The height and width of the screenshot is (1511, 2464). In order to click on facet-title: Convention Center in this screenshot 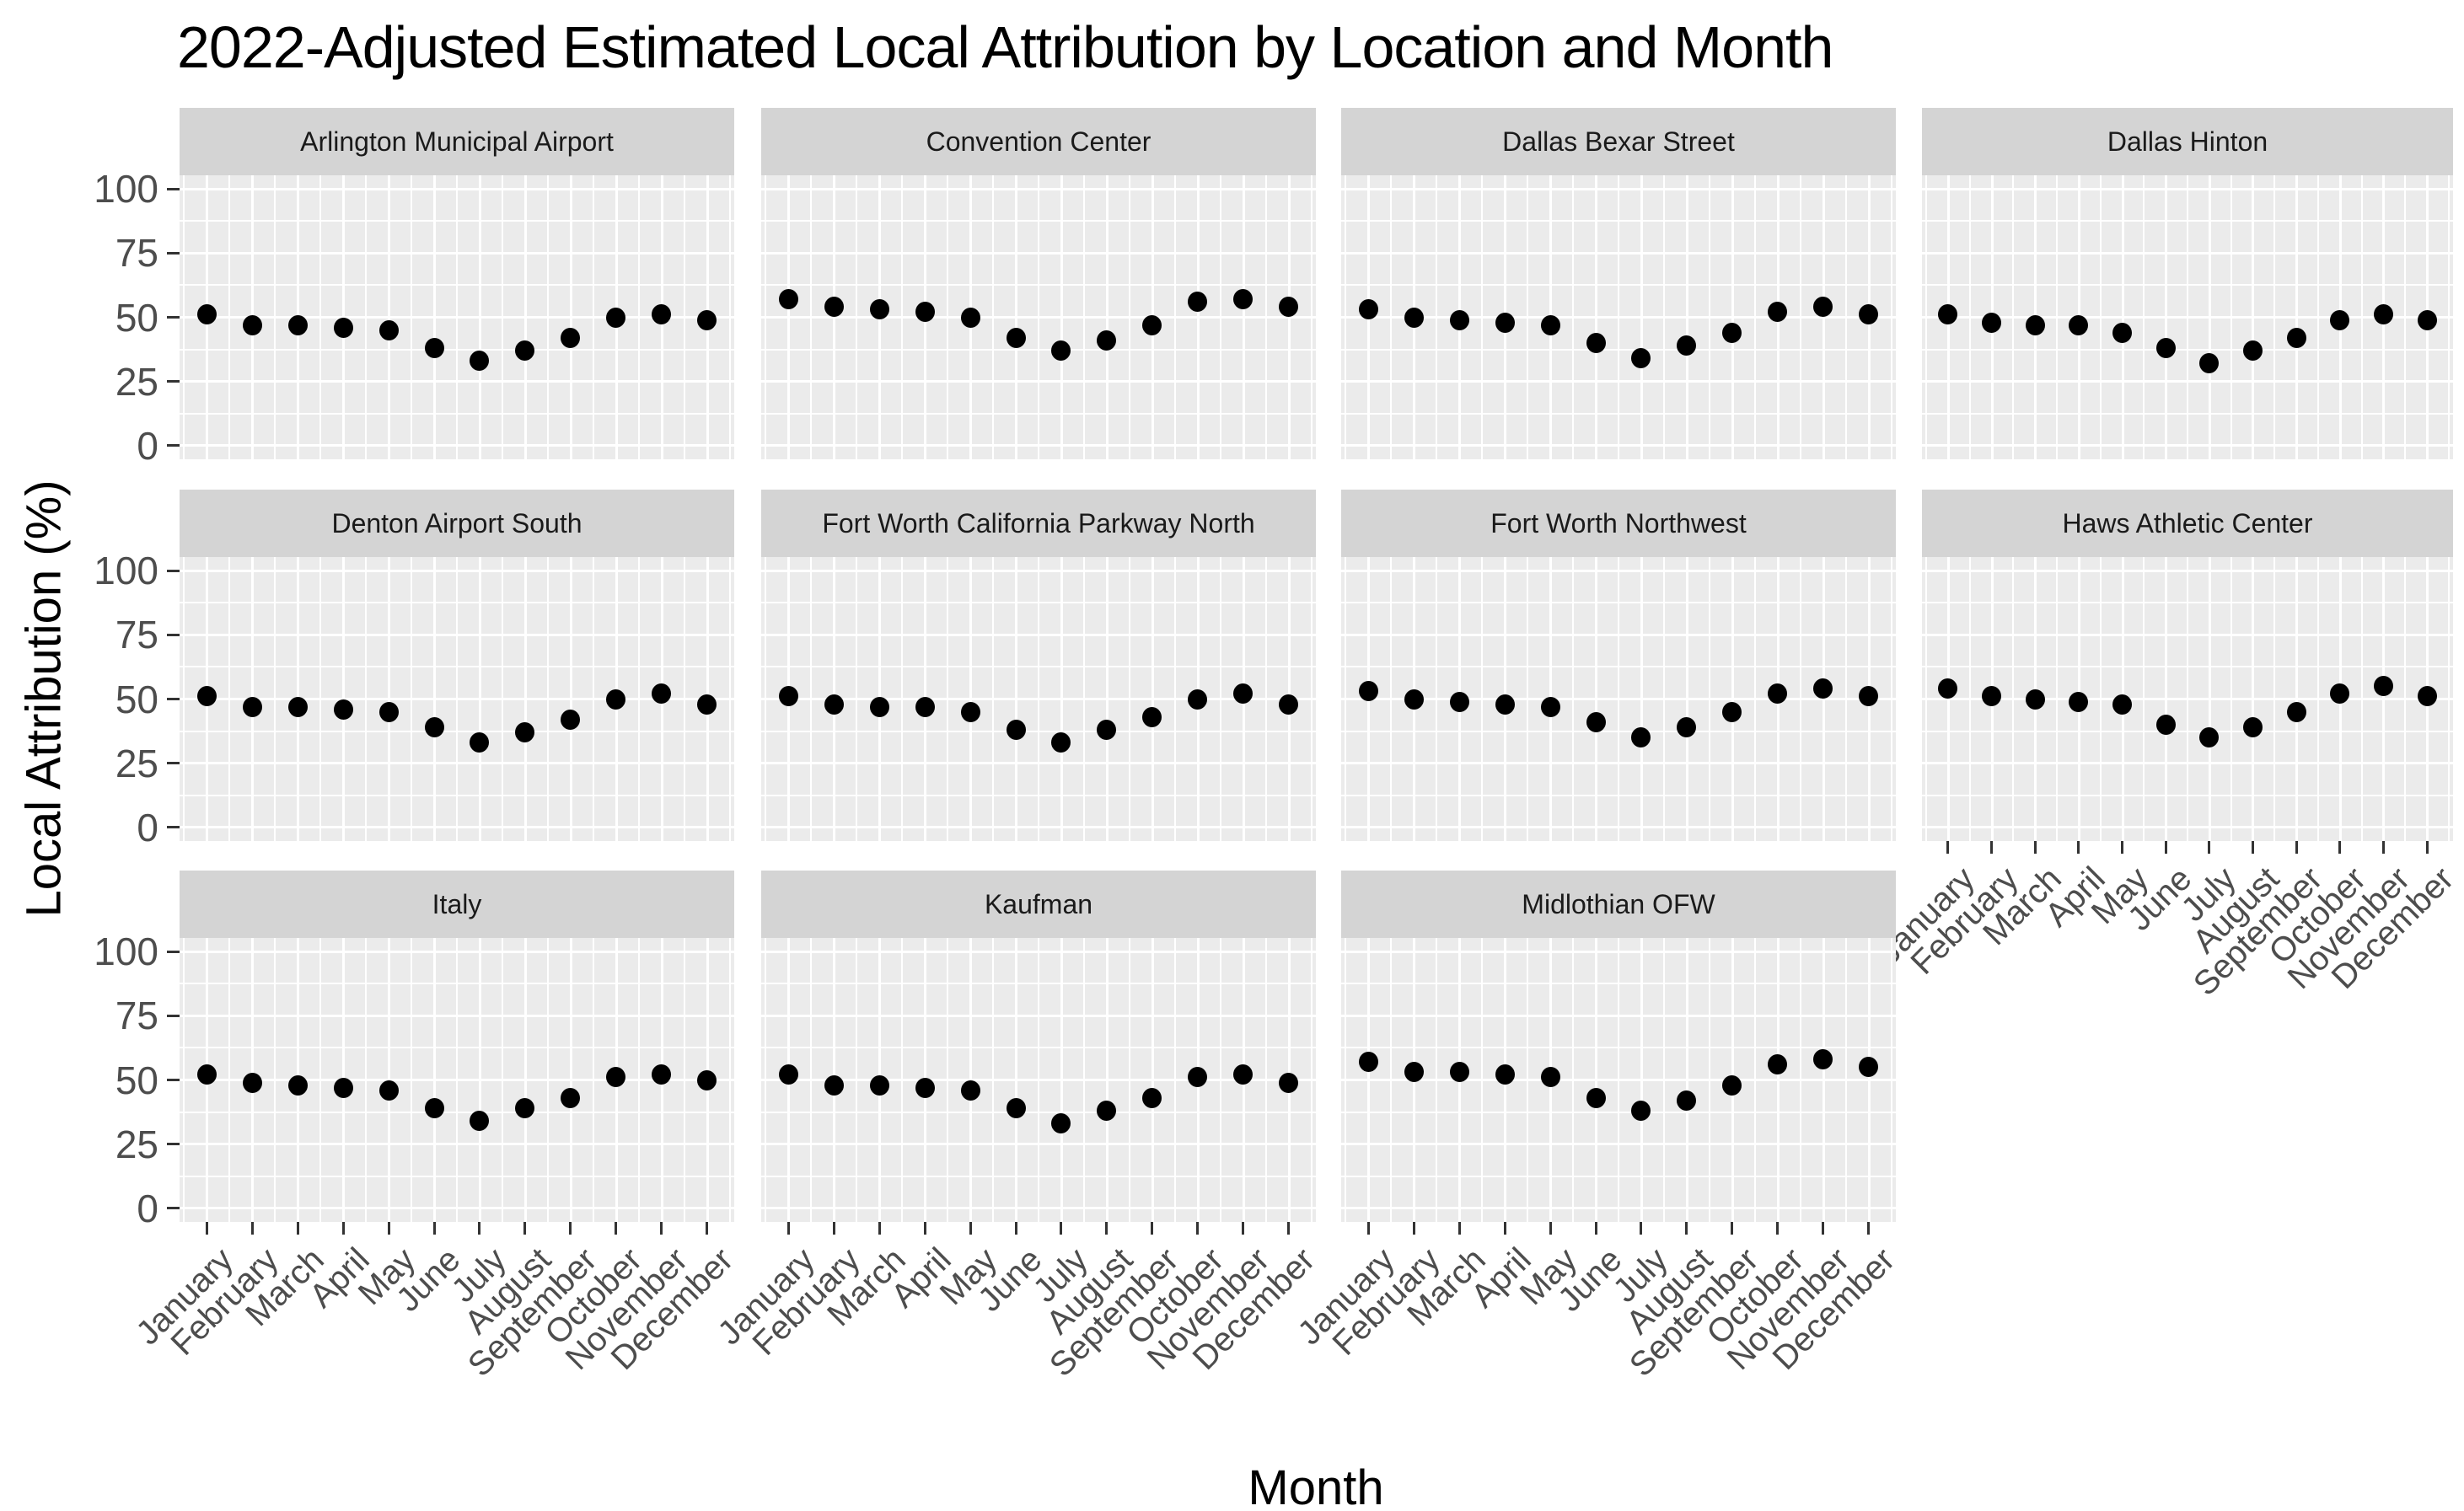, I will do `click(1038, 141)`.